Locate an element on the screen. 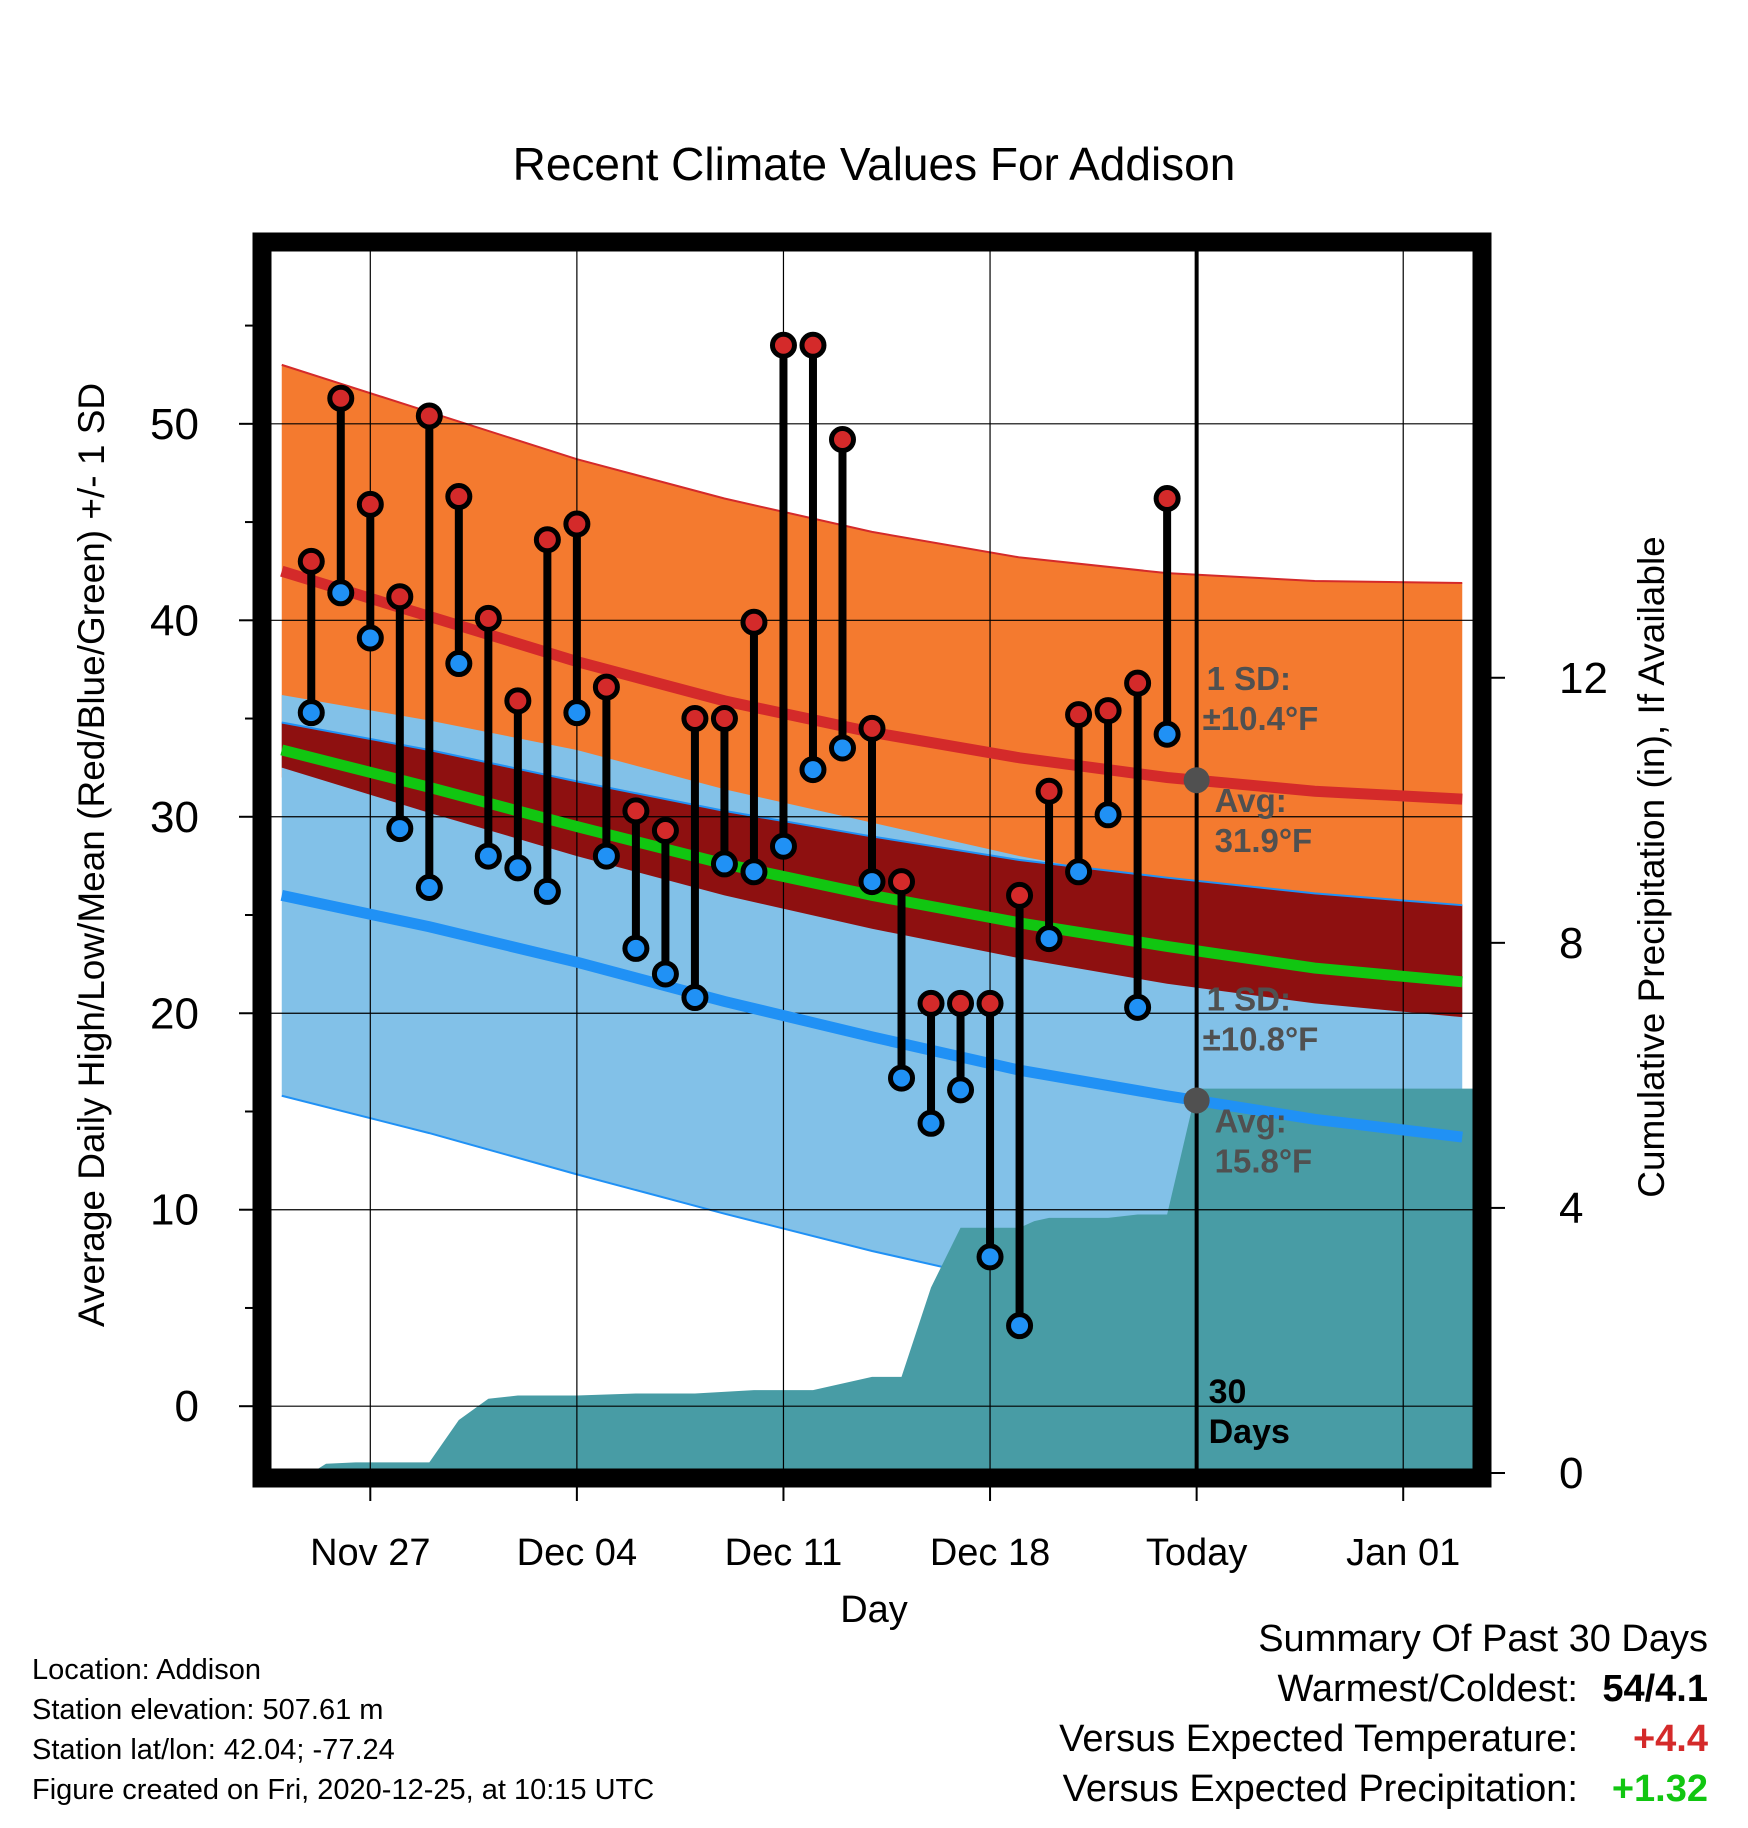 The image size is (1748, 1828). y2-tick-label: 4 is located at coordinates (1571, 1208).